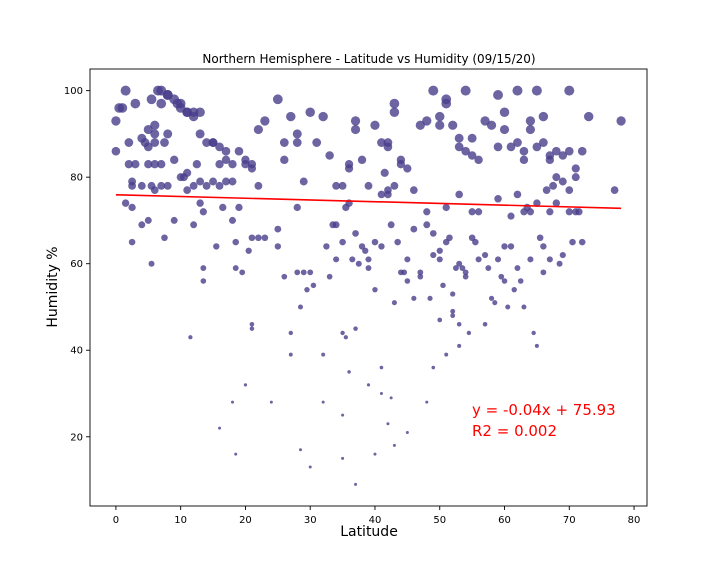 The image size is (720, 576). What do you see at coordinates (439, 520) in the screenshot?
I see `x-tick-label: 50` at bounding box center [439, 520].